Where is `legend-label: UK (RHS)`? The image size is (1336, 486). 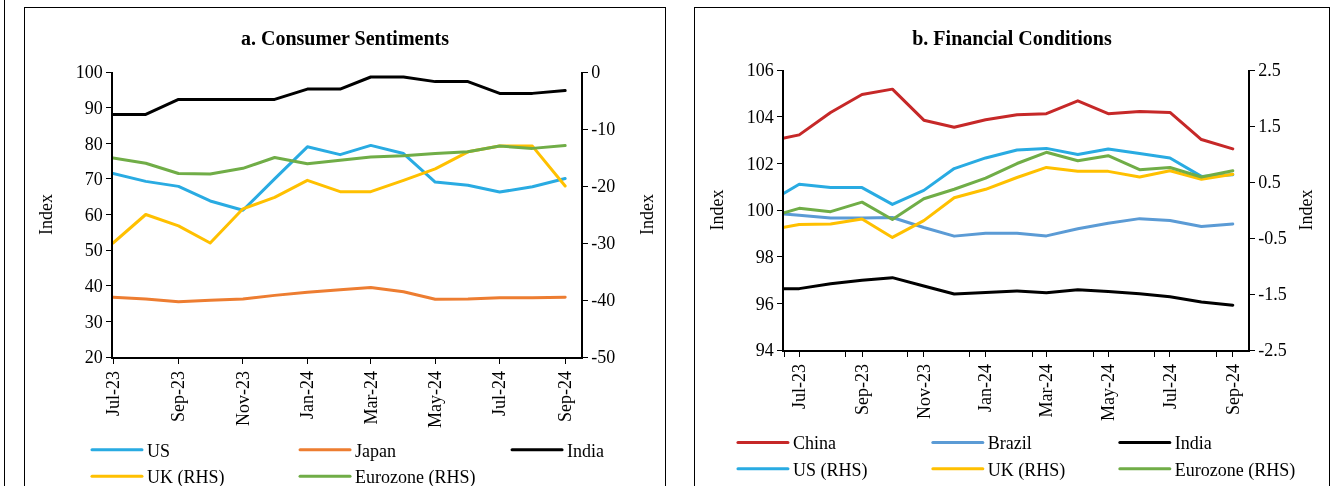
legend-label: UK (RHS) is located at coordinates (1026, 470).